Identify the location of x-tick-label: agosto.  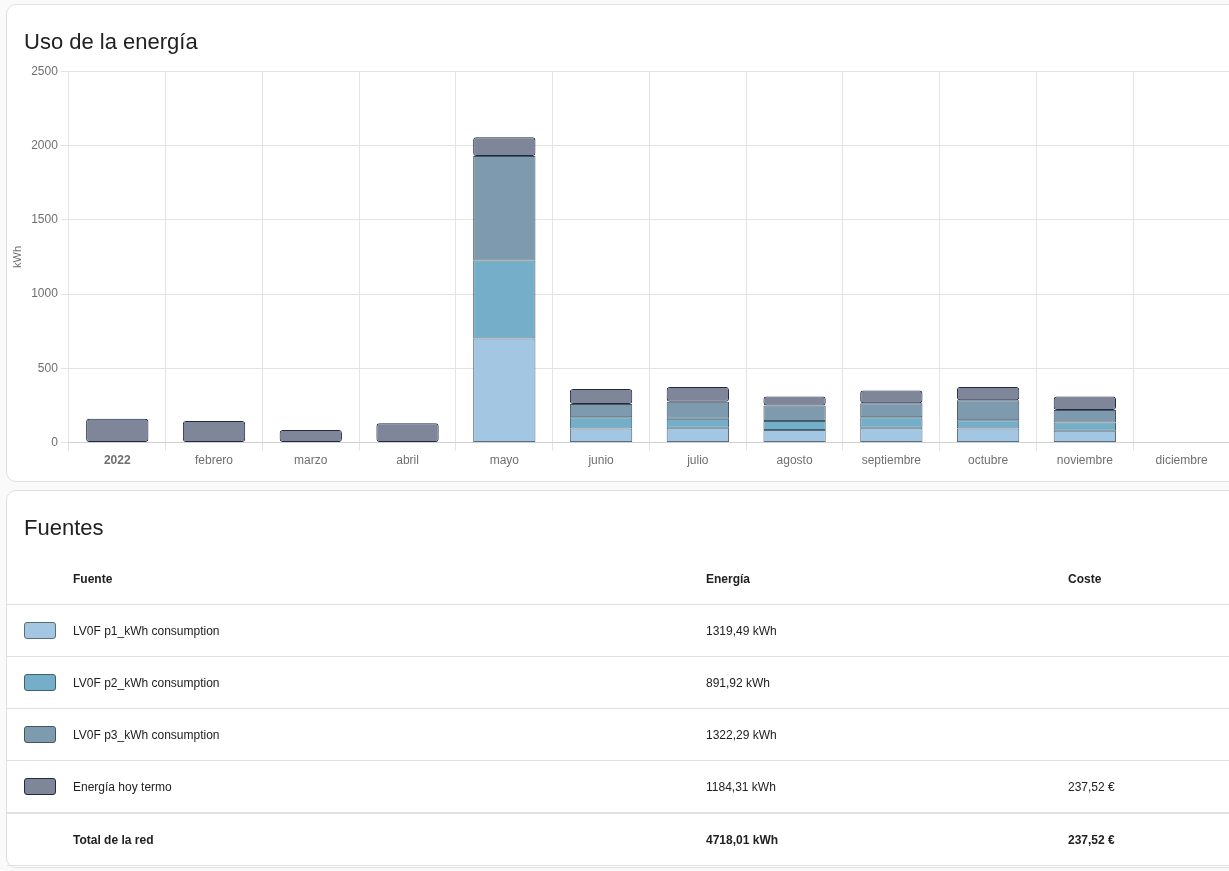
(794, 460).